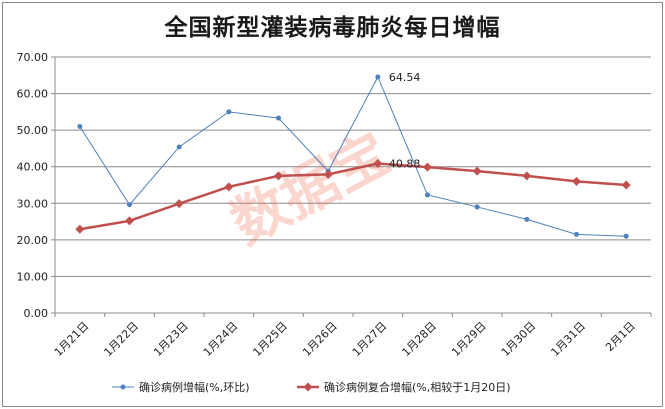 This screenshot has height=409, width=665. What do you see at coordinates (310, 189) in the screenshot?
I see `watermark: 数据宝` at bounding box center [310, 189].